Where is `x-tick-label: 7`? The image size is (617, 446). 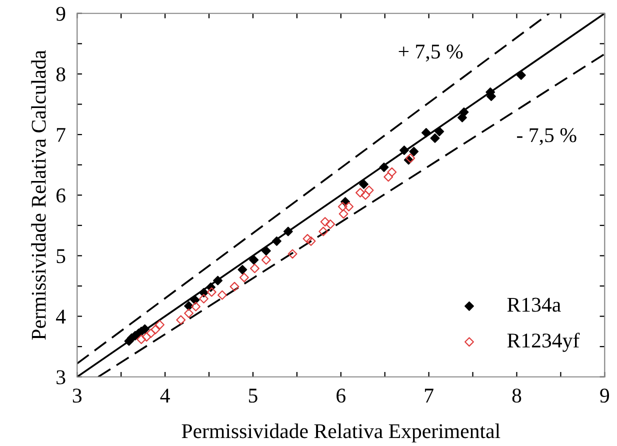
x-tick-label: 7 is located at coordinates (429, 395).